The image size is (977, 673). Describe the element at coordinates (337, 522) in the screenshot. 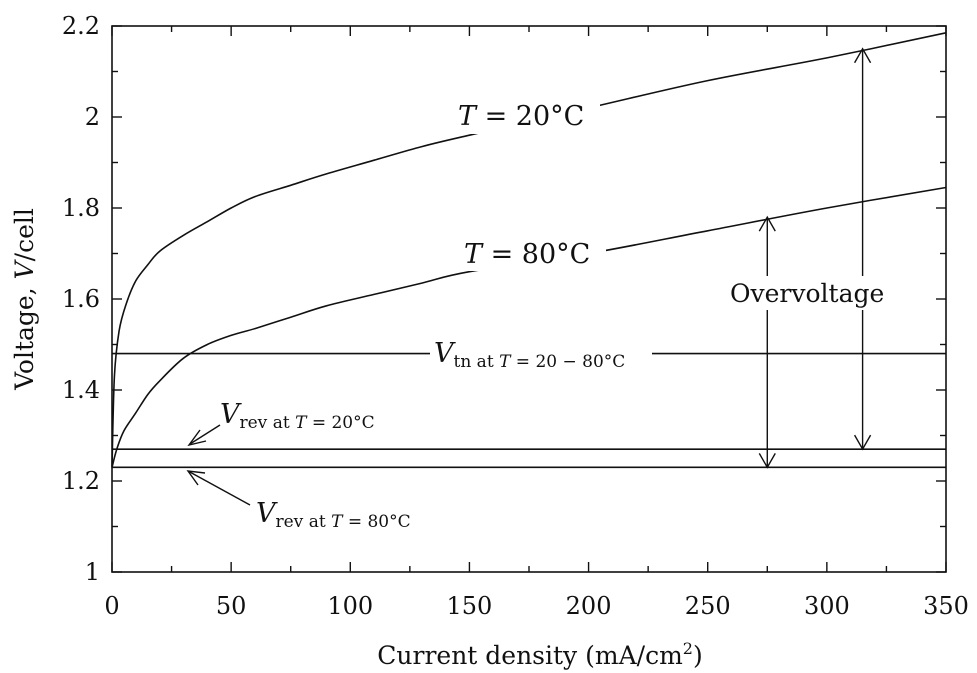

I see `vrev80-sub-var: T` at that location.